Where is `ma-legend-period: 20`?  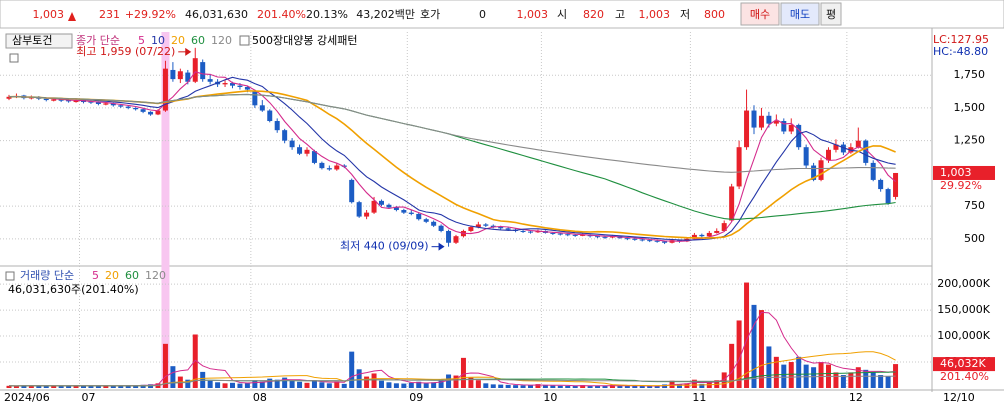 ma-legend-period: 20 is located at coordinates (178, 40).